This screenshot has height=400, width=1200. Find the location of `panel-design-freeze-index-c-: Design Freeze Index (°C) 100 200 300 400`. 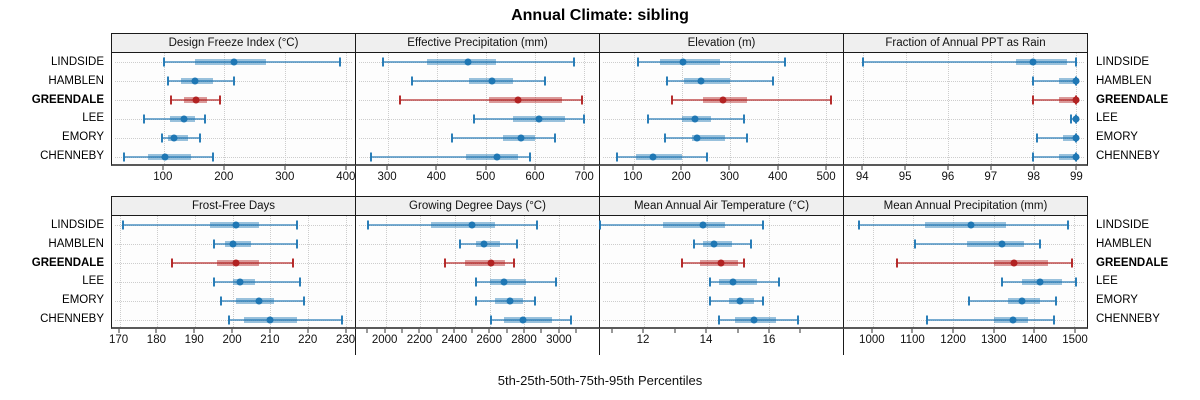

panel-design-freeze-index-c-: Design Freeze Index (°C) 100 200 300 400 is located at coordinates (233, 114).